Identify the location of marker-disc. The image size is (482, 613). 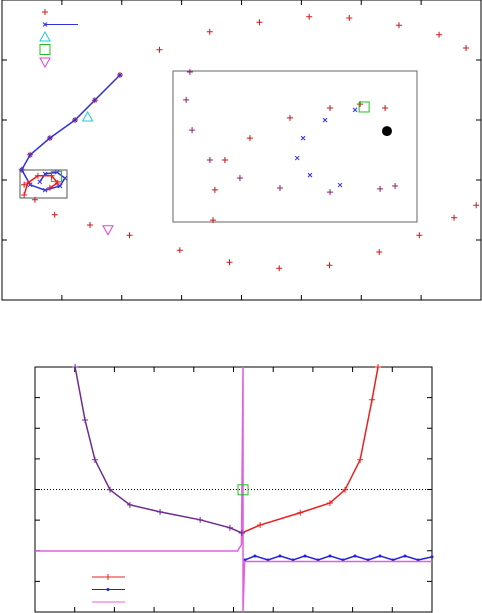
(386, 131).